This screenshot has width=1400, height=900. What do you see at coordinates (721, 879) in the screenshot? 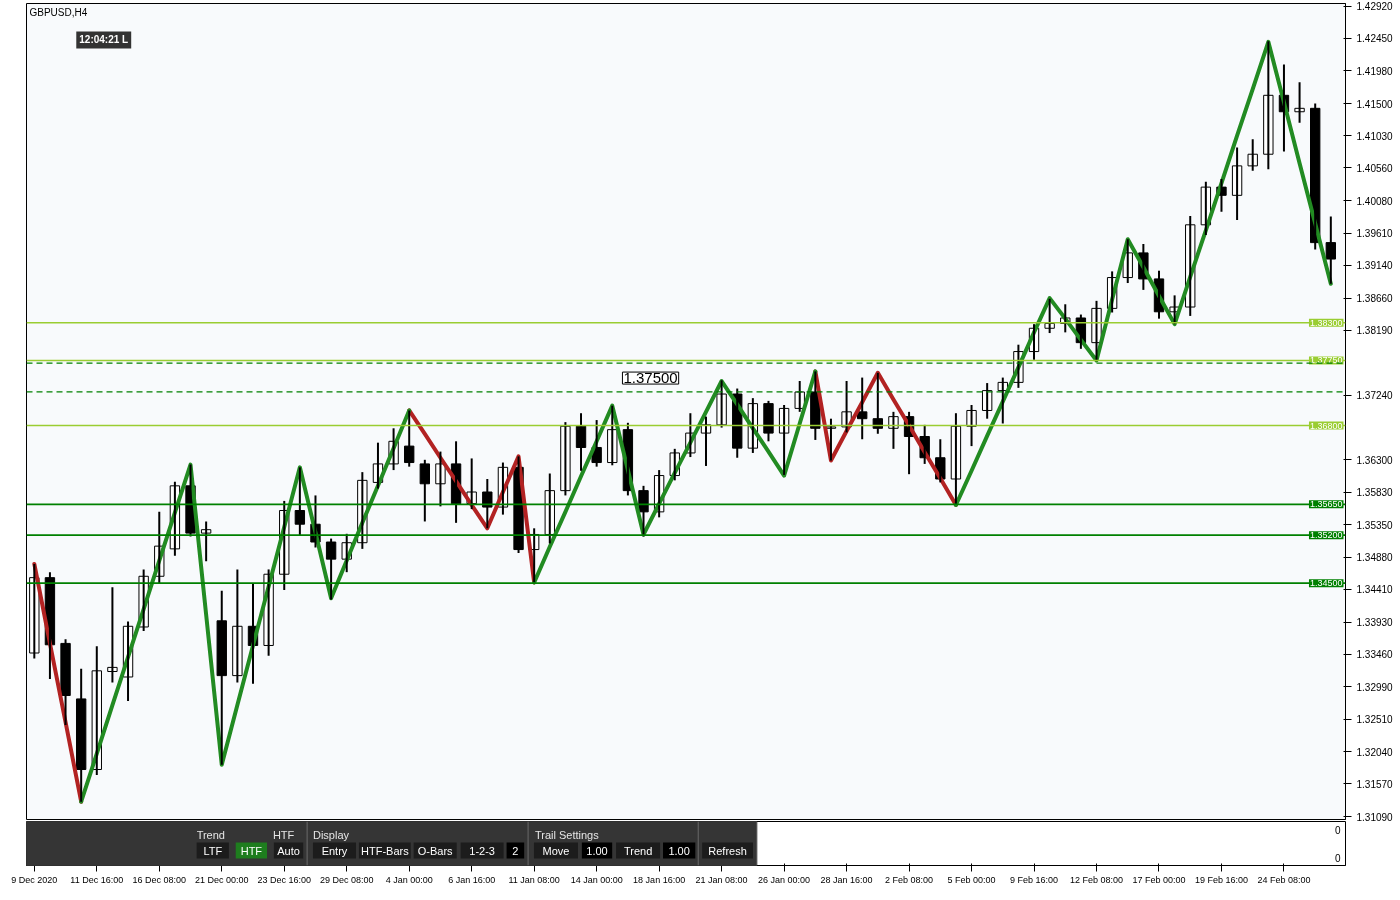
I see `x-tick-label: 21 Jan 08:00` at bounding box center [721, 879].